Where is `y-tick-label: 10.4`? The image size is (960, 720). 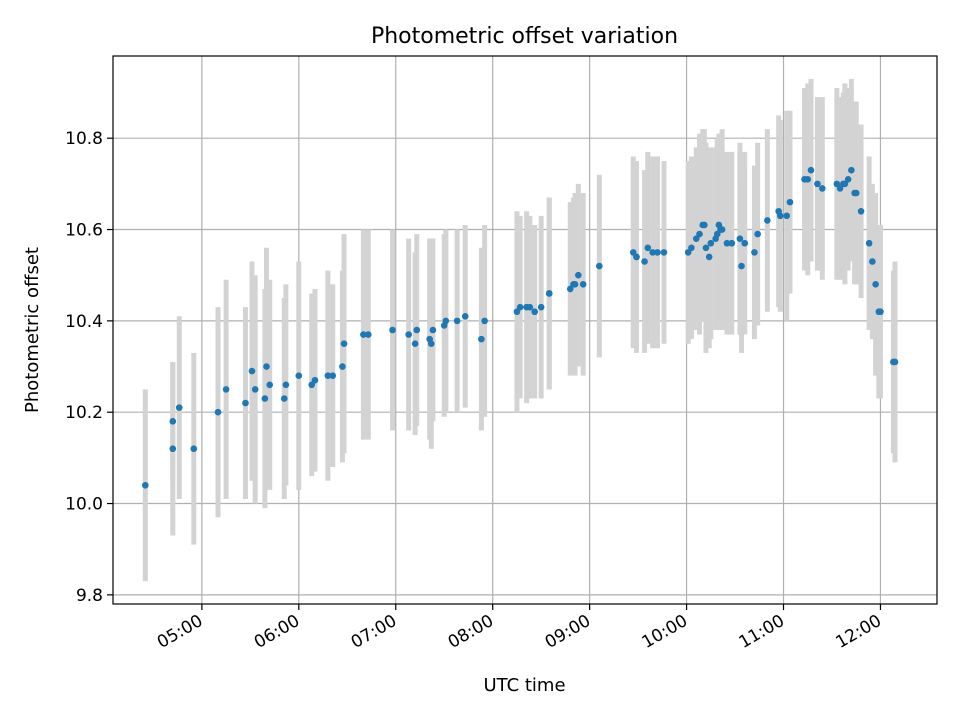 y-tick-label: 10.4 is located at coordinates (84, 322).